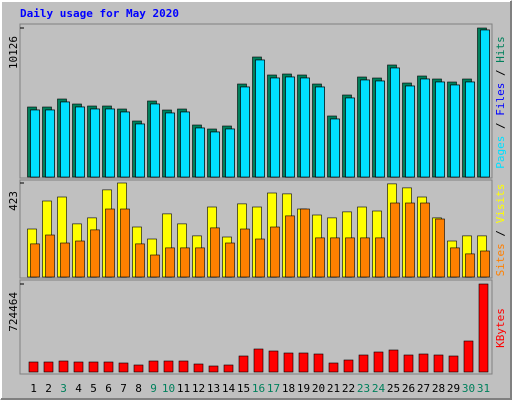 This screenshot has width=512, height=400. I want to click on x-tick-label: 26, so click(408, 388).